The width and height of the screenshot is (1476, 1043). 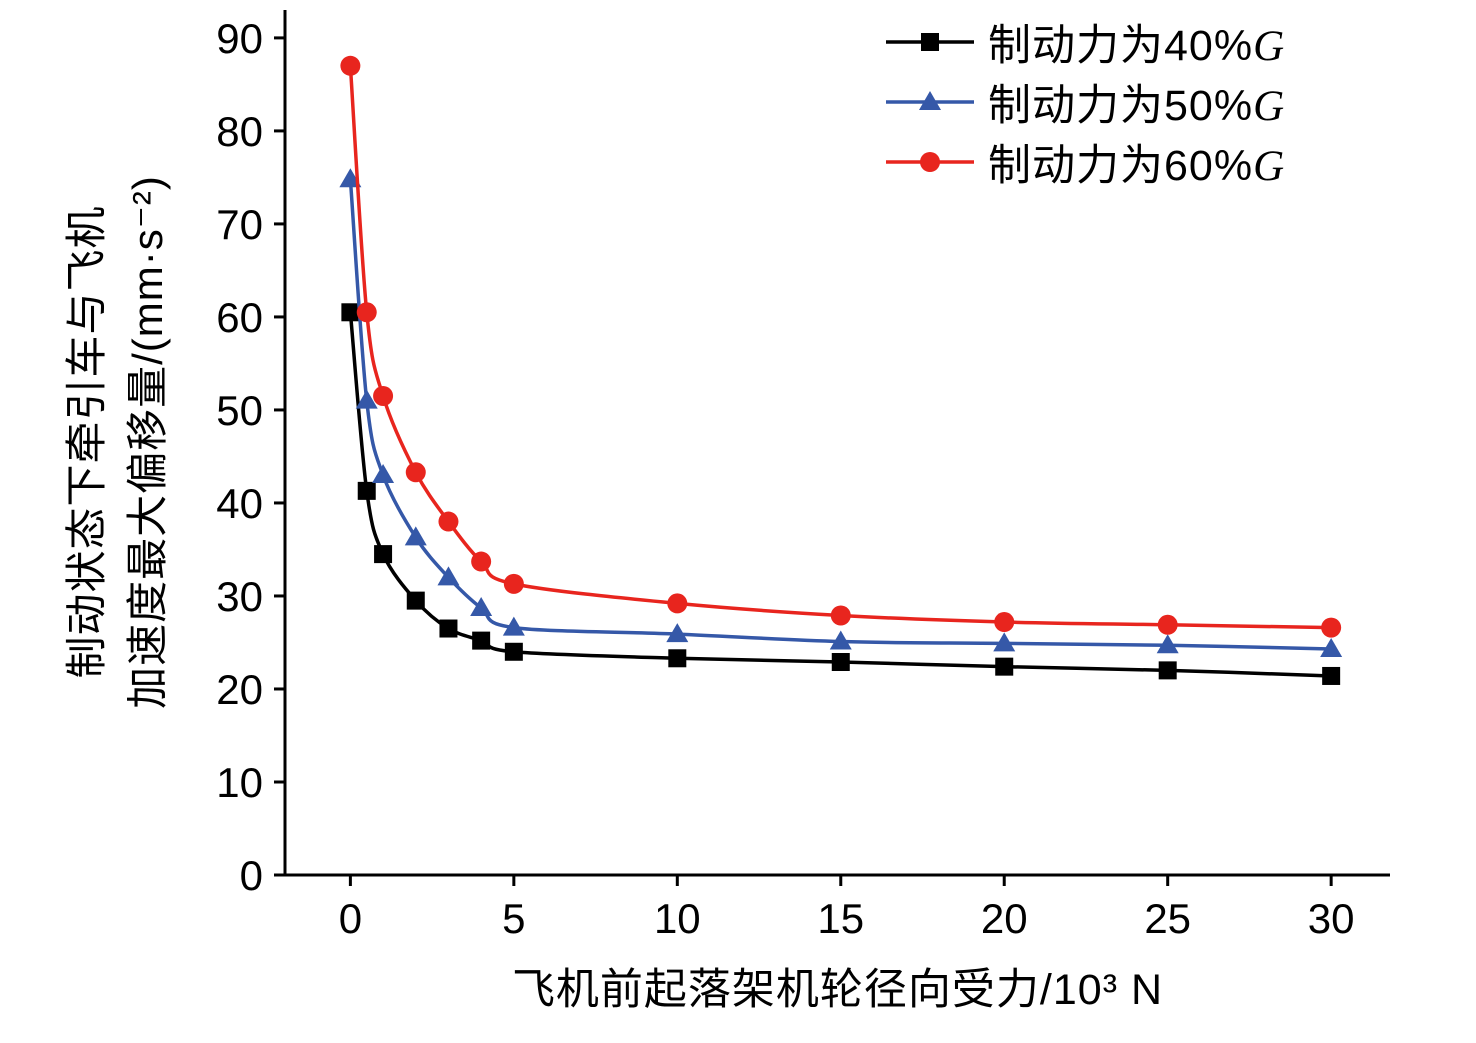 What do you see at coordinates (239, 782) in the screenshot?
I see `y-tick-label: 10` at bounding box center [239, 782].